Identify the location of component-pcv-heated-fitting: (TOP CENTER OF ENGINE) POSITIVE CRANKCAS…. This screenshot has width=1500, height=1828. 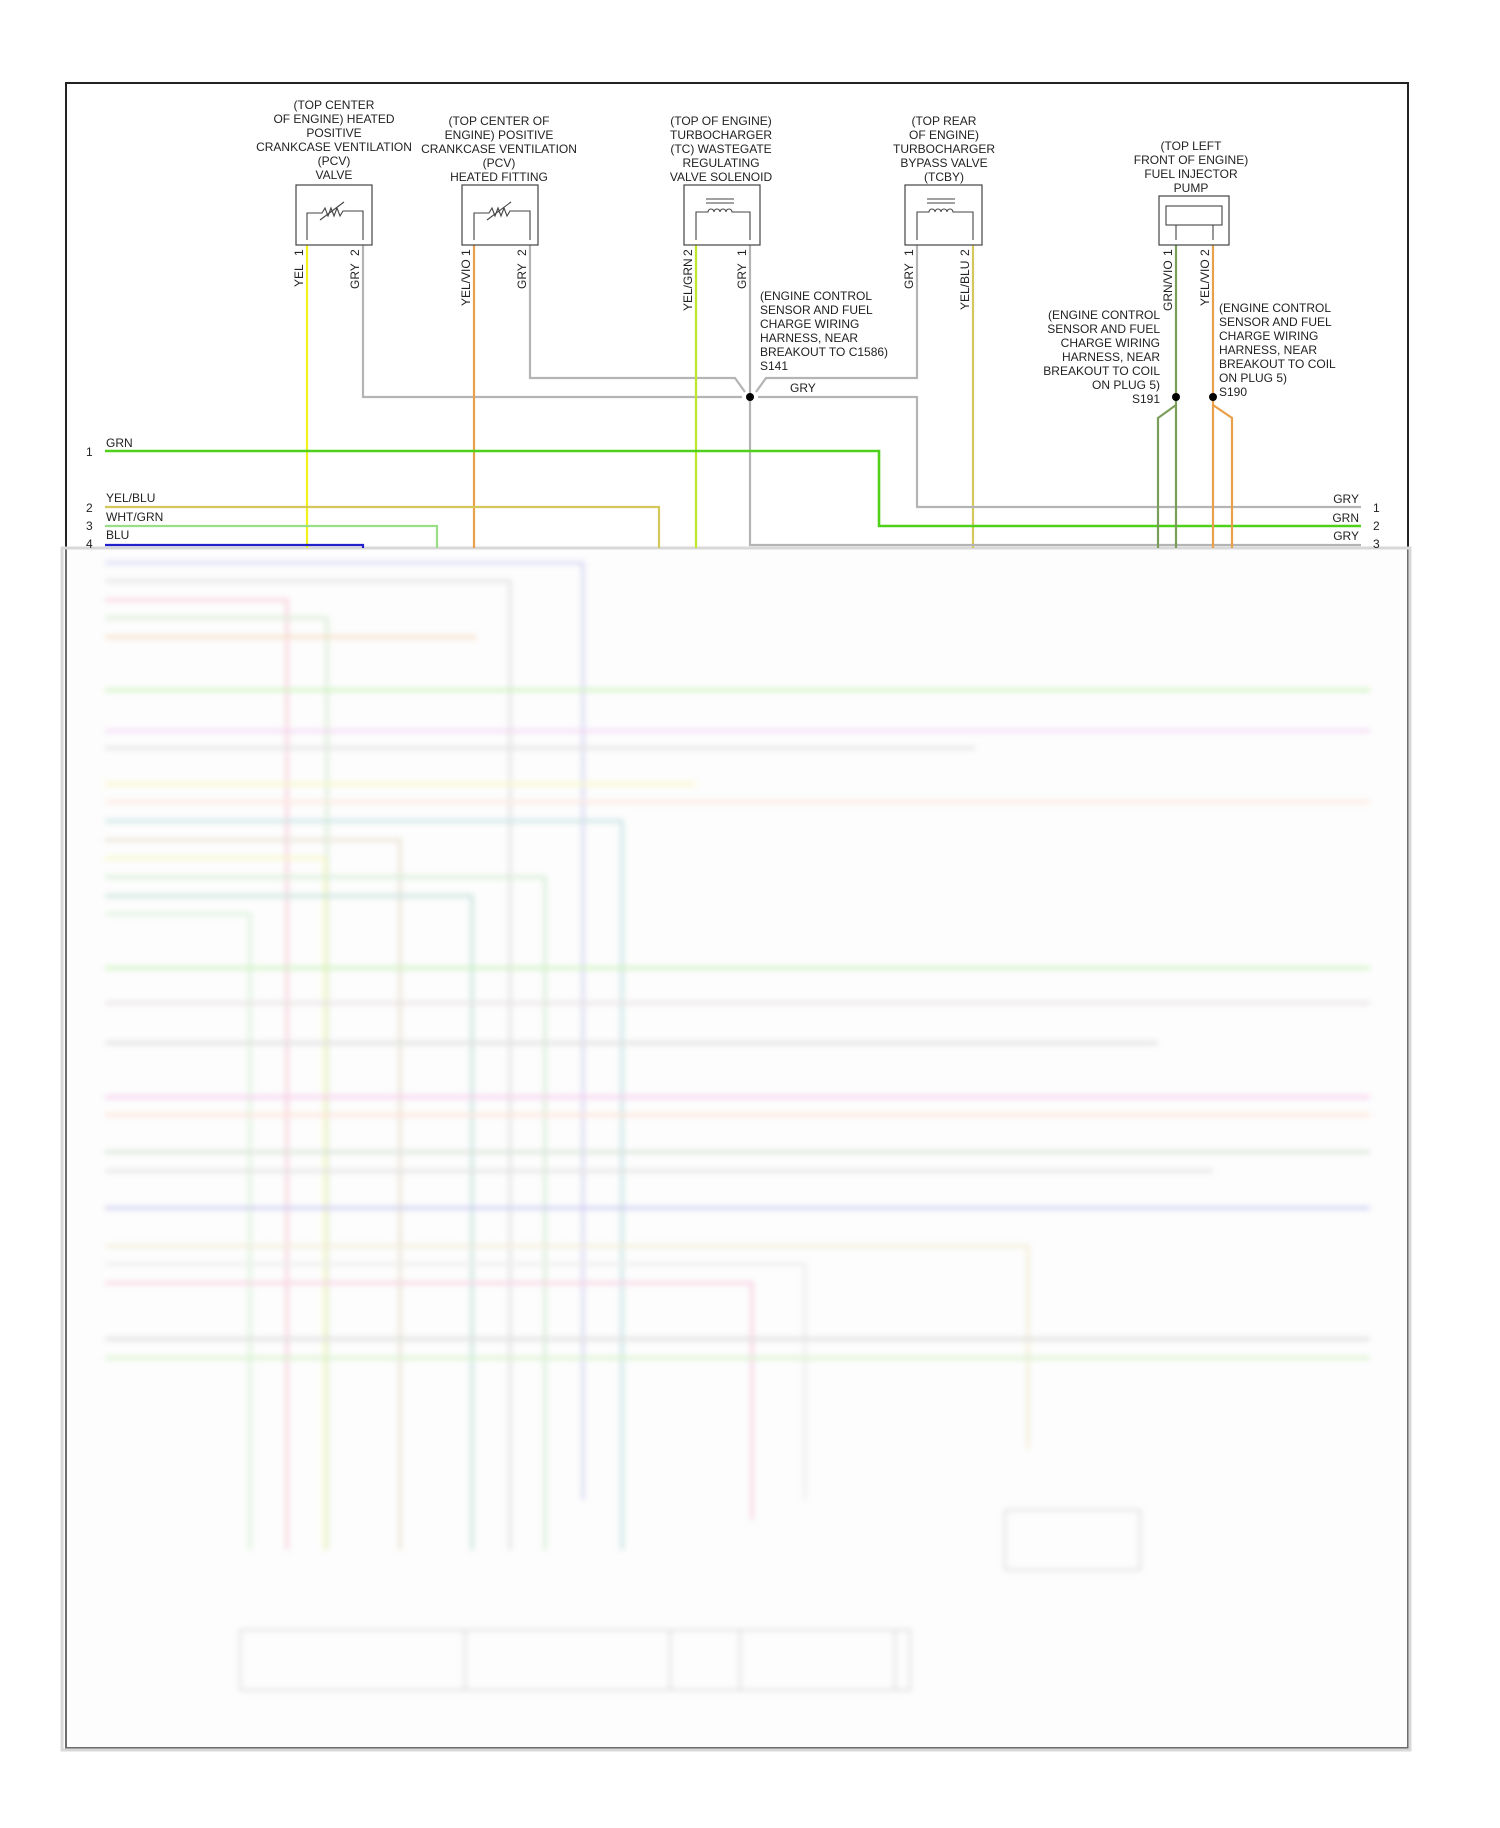
(499, 180).